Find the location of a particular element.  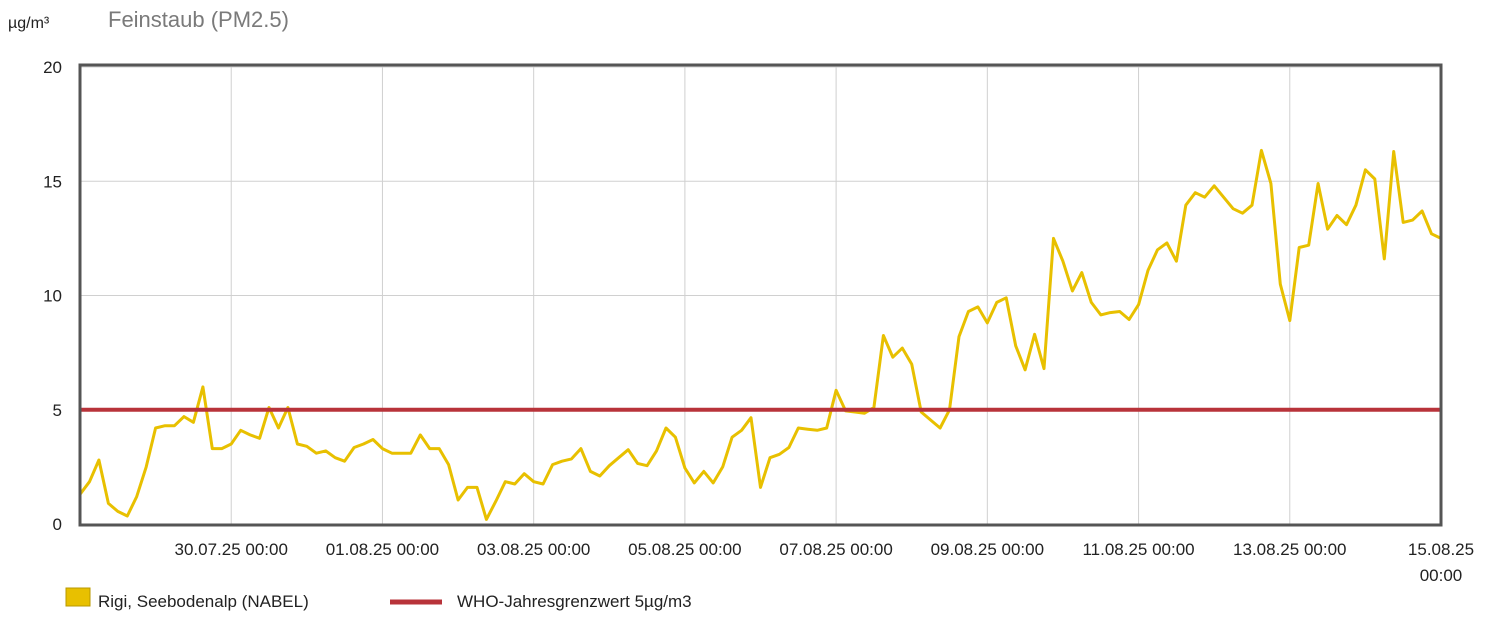

x-tick-label: 13.08.25 00:00 is located at coordinates (1289, 549).